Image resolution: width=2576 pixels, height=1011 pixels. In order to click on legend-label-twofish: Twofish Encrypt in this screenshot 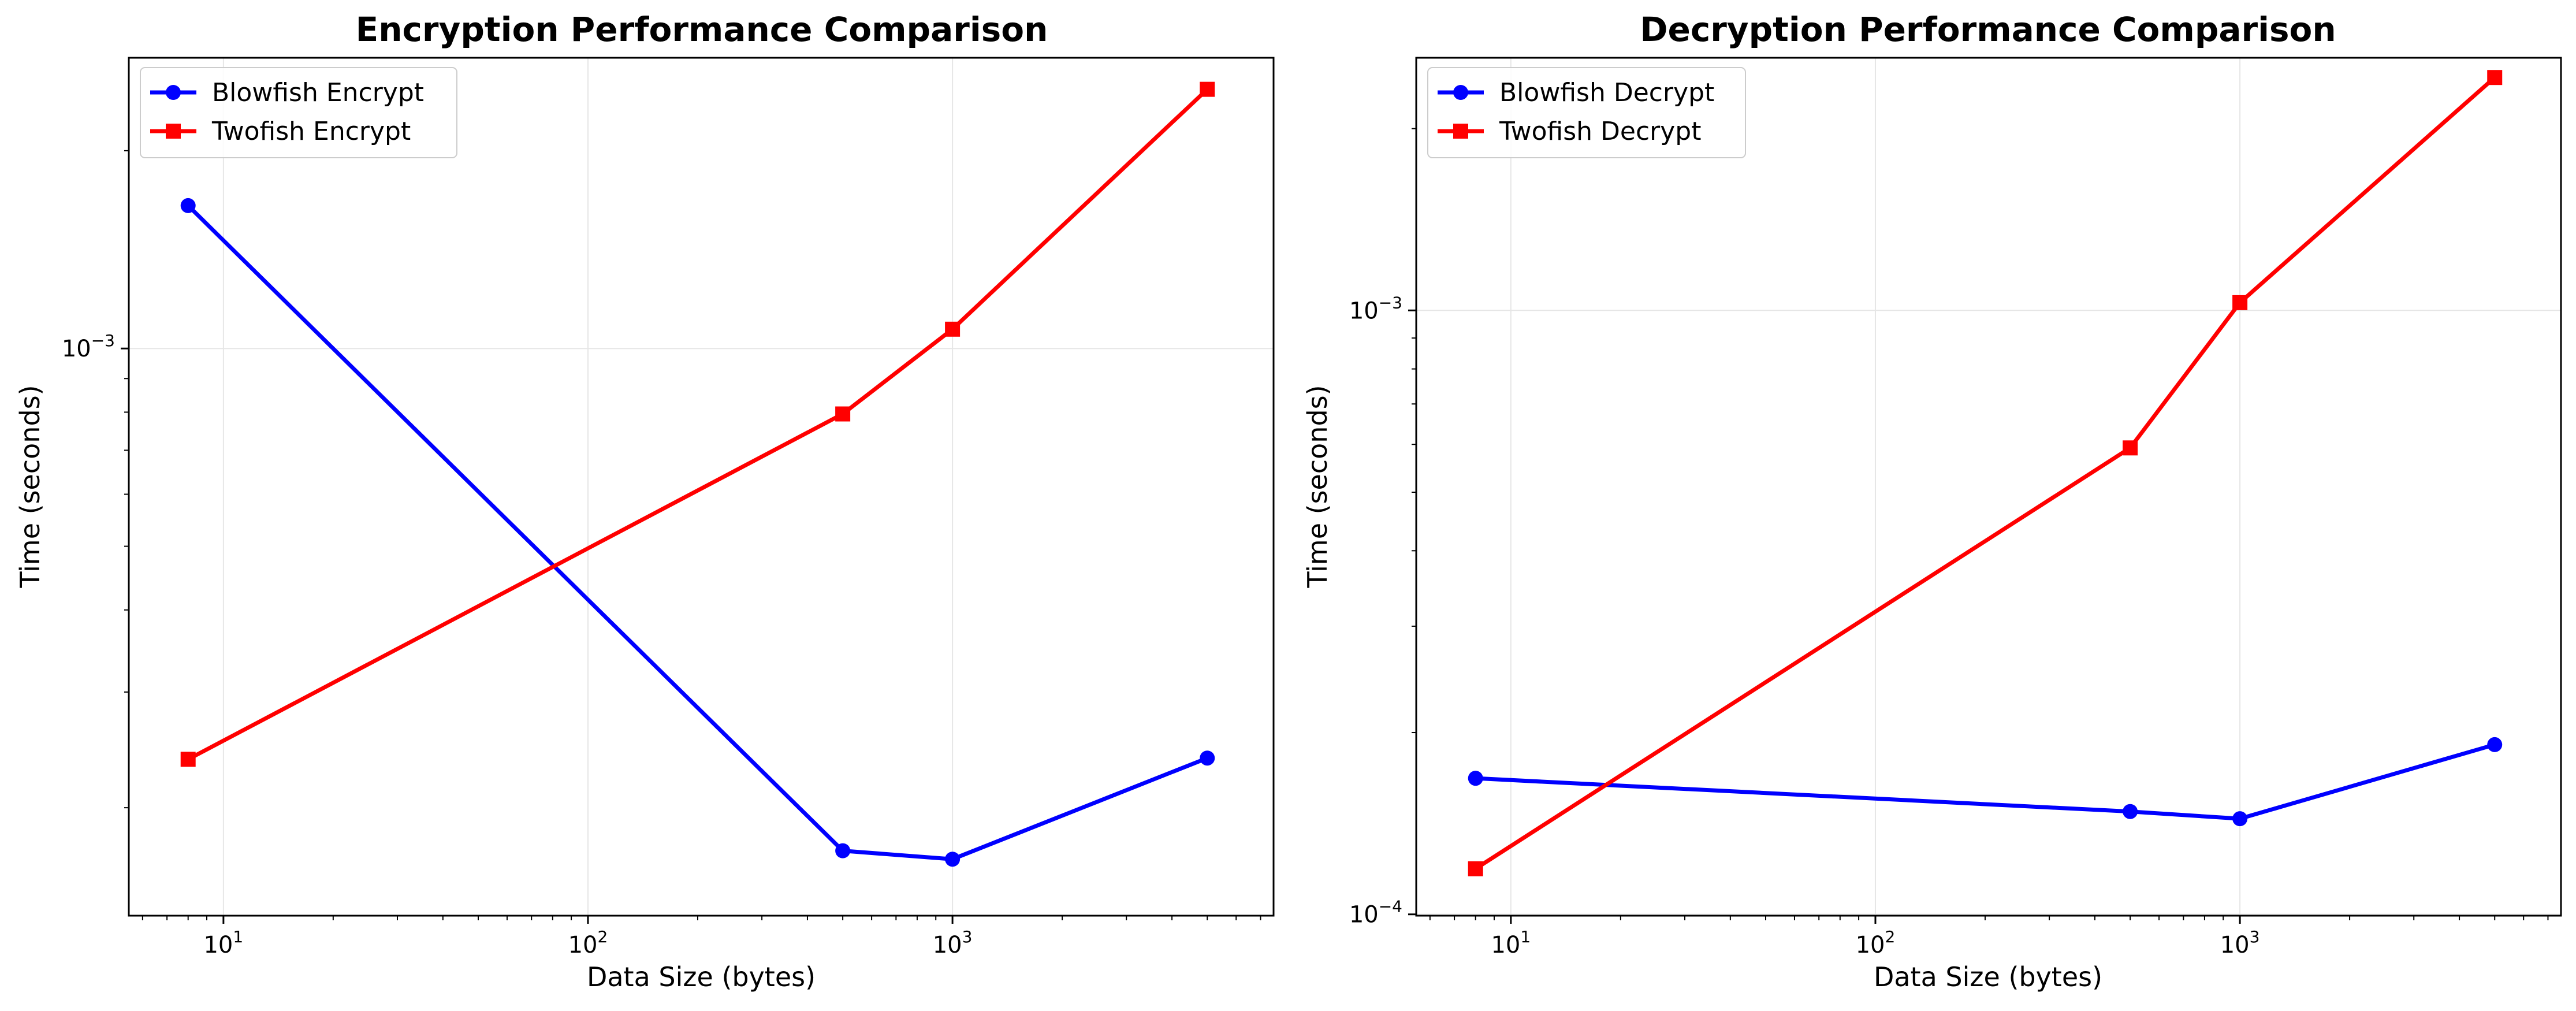, I will do `click(311, 131)`.